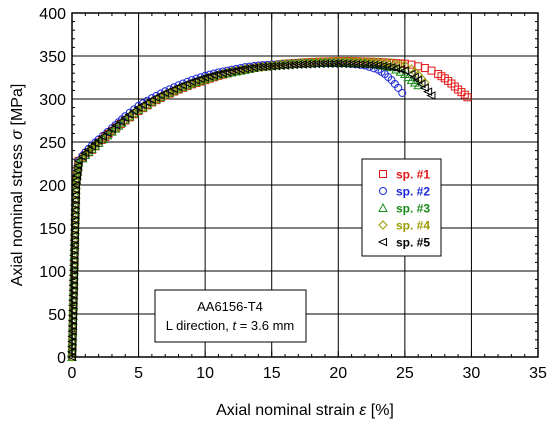  I want to click on y-tick-label: 200, so click(52, 186).